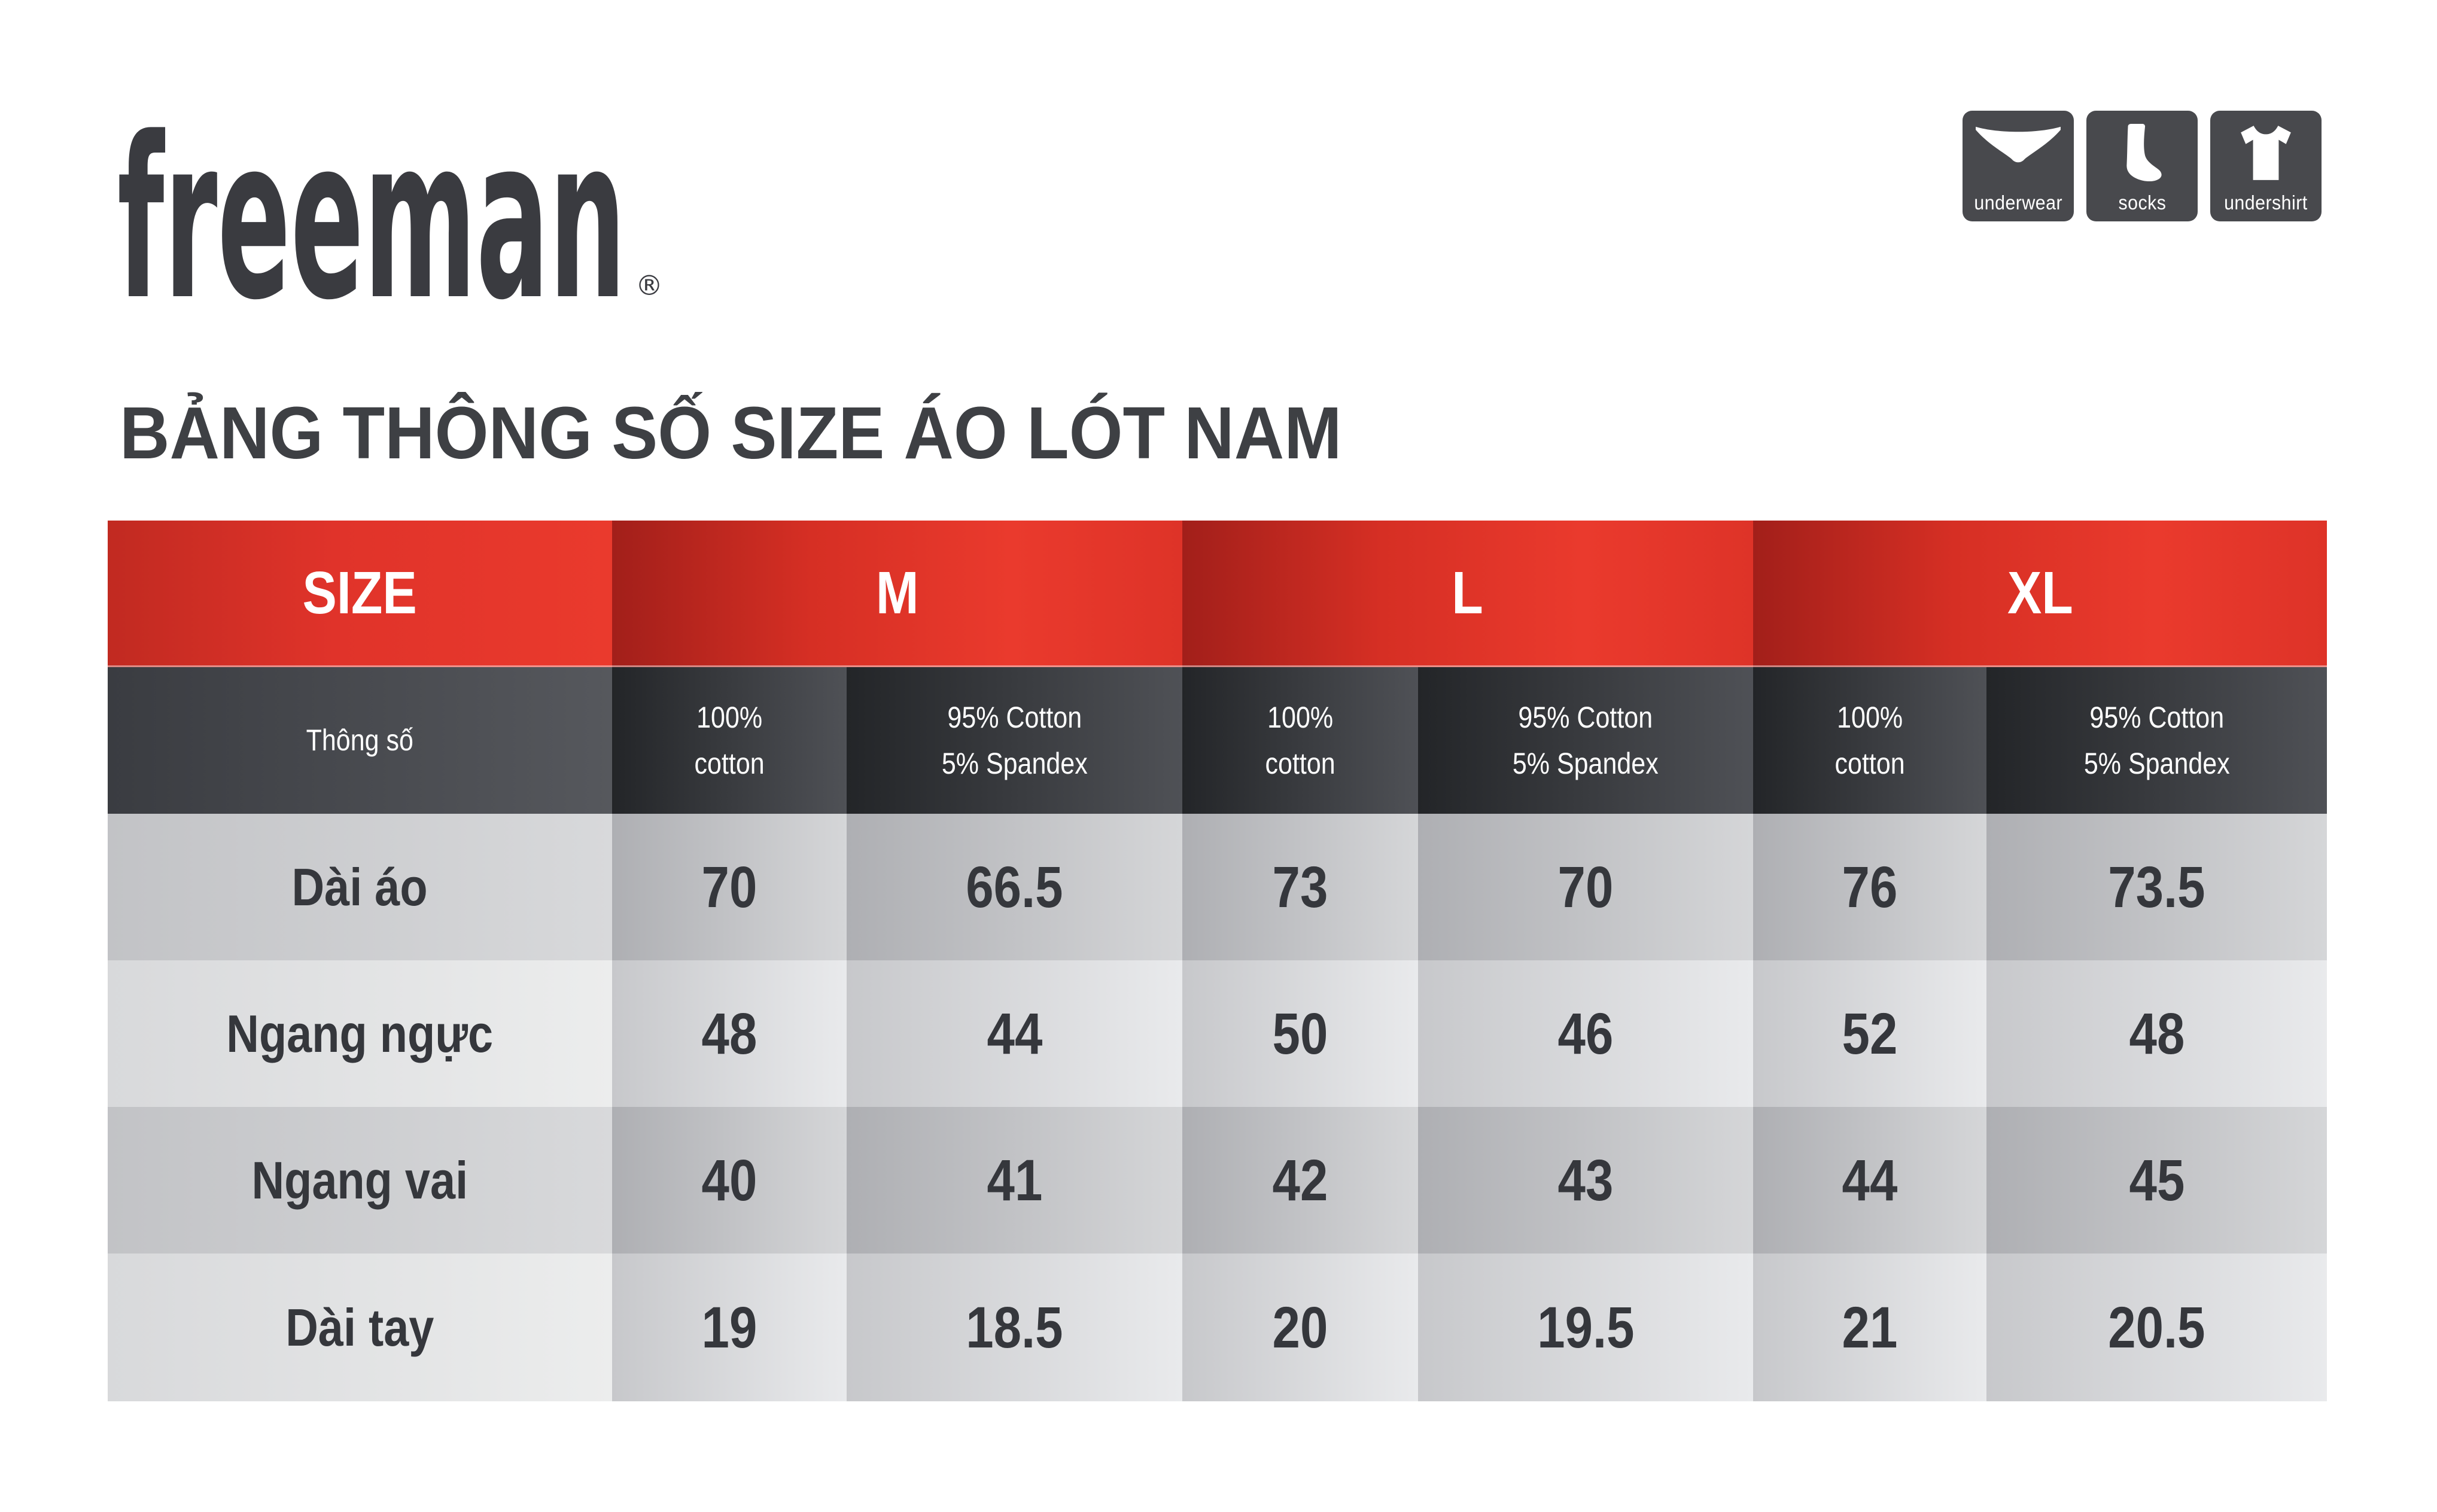  Describe the element at coordinates (1869, 740) in the screenshot. I see `material-header-xl-plain: 100% cotton` at that location.